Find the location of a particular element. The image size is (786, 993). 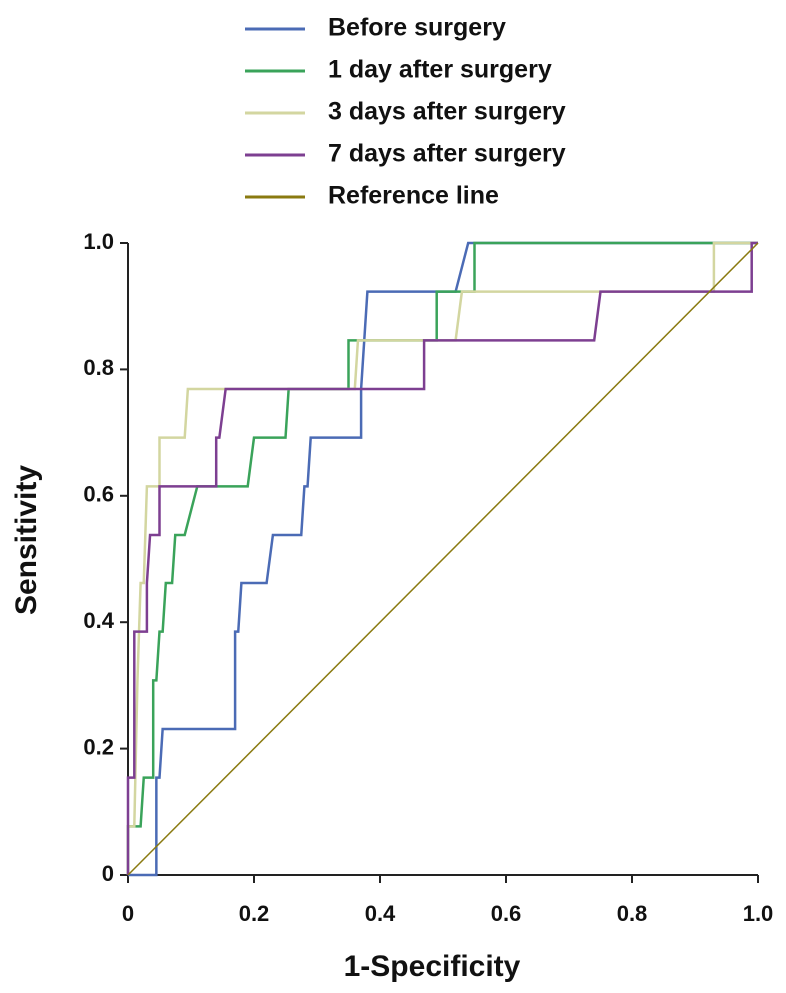

x-axis-label: 1-Specificity is located at coordinates (432, 966).